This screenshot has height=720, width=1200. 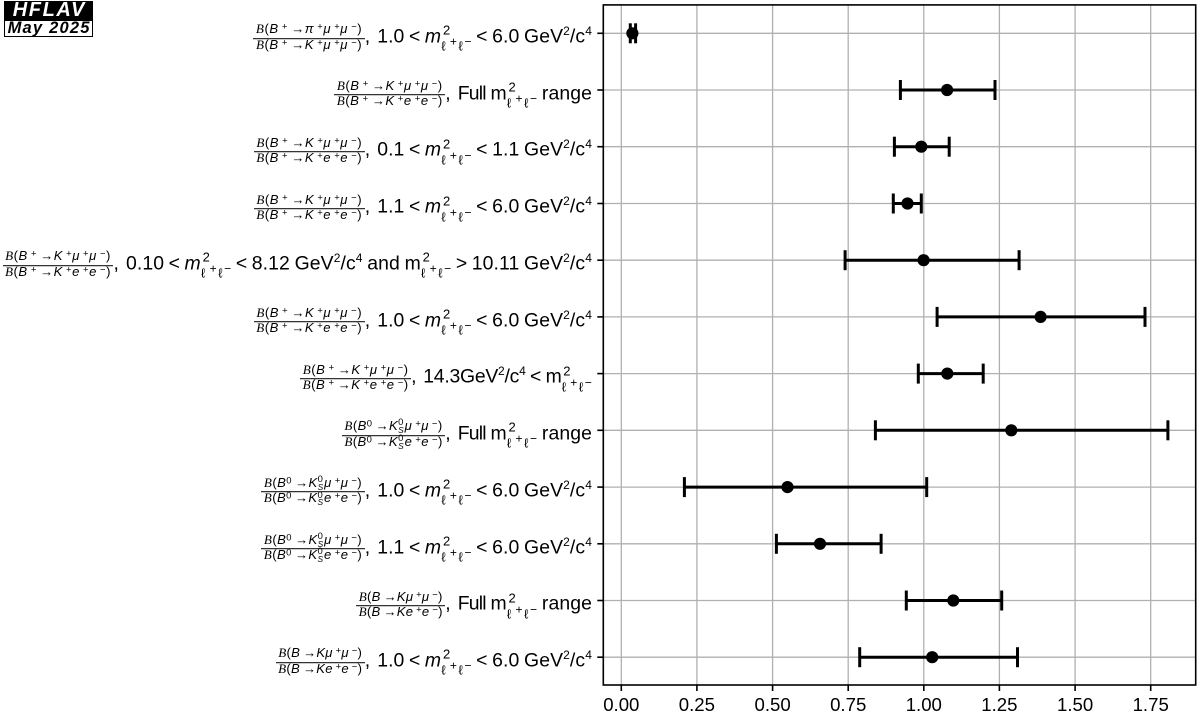 What do you see at coordinates (697, 704) in the screenshot?
I see `svg-text: 0.25` at bounding box center [697, 704].